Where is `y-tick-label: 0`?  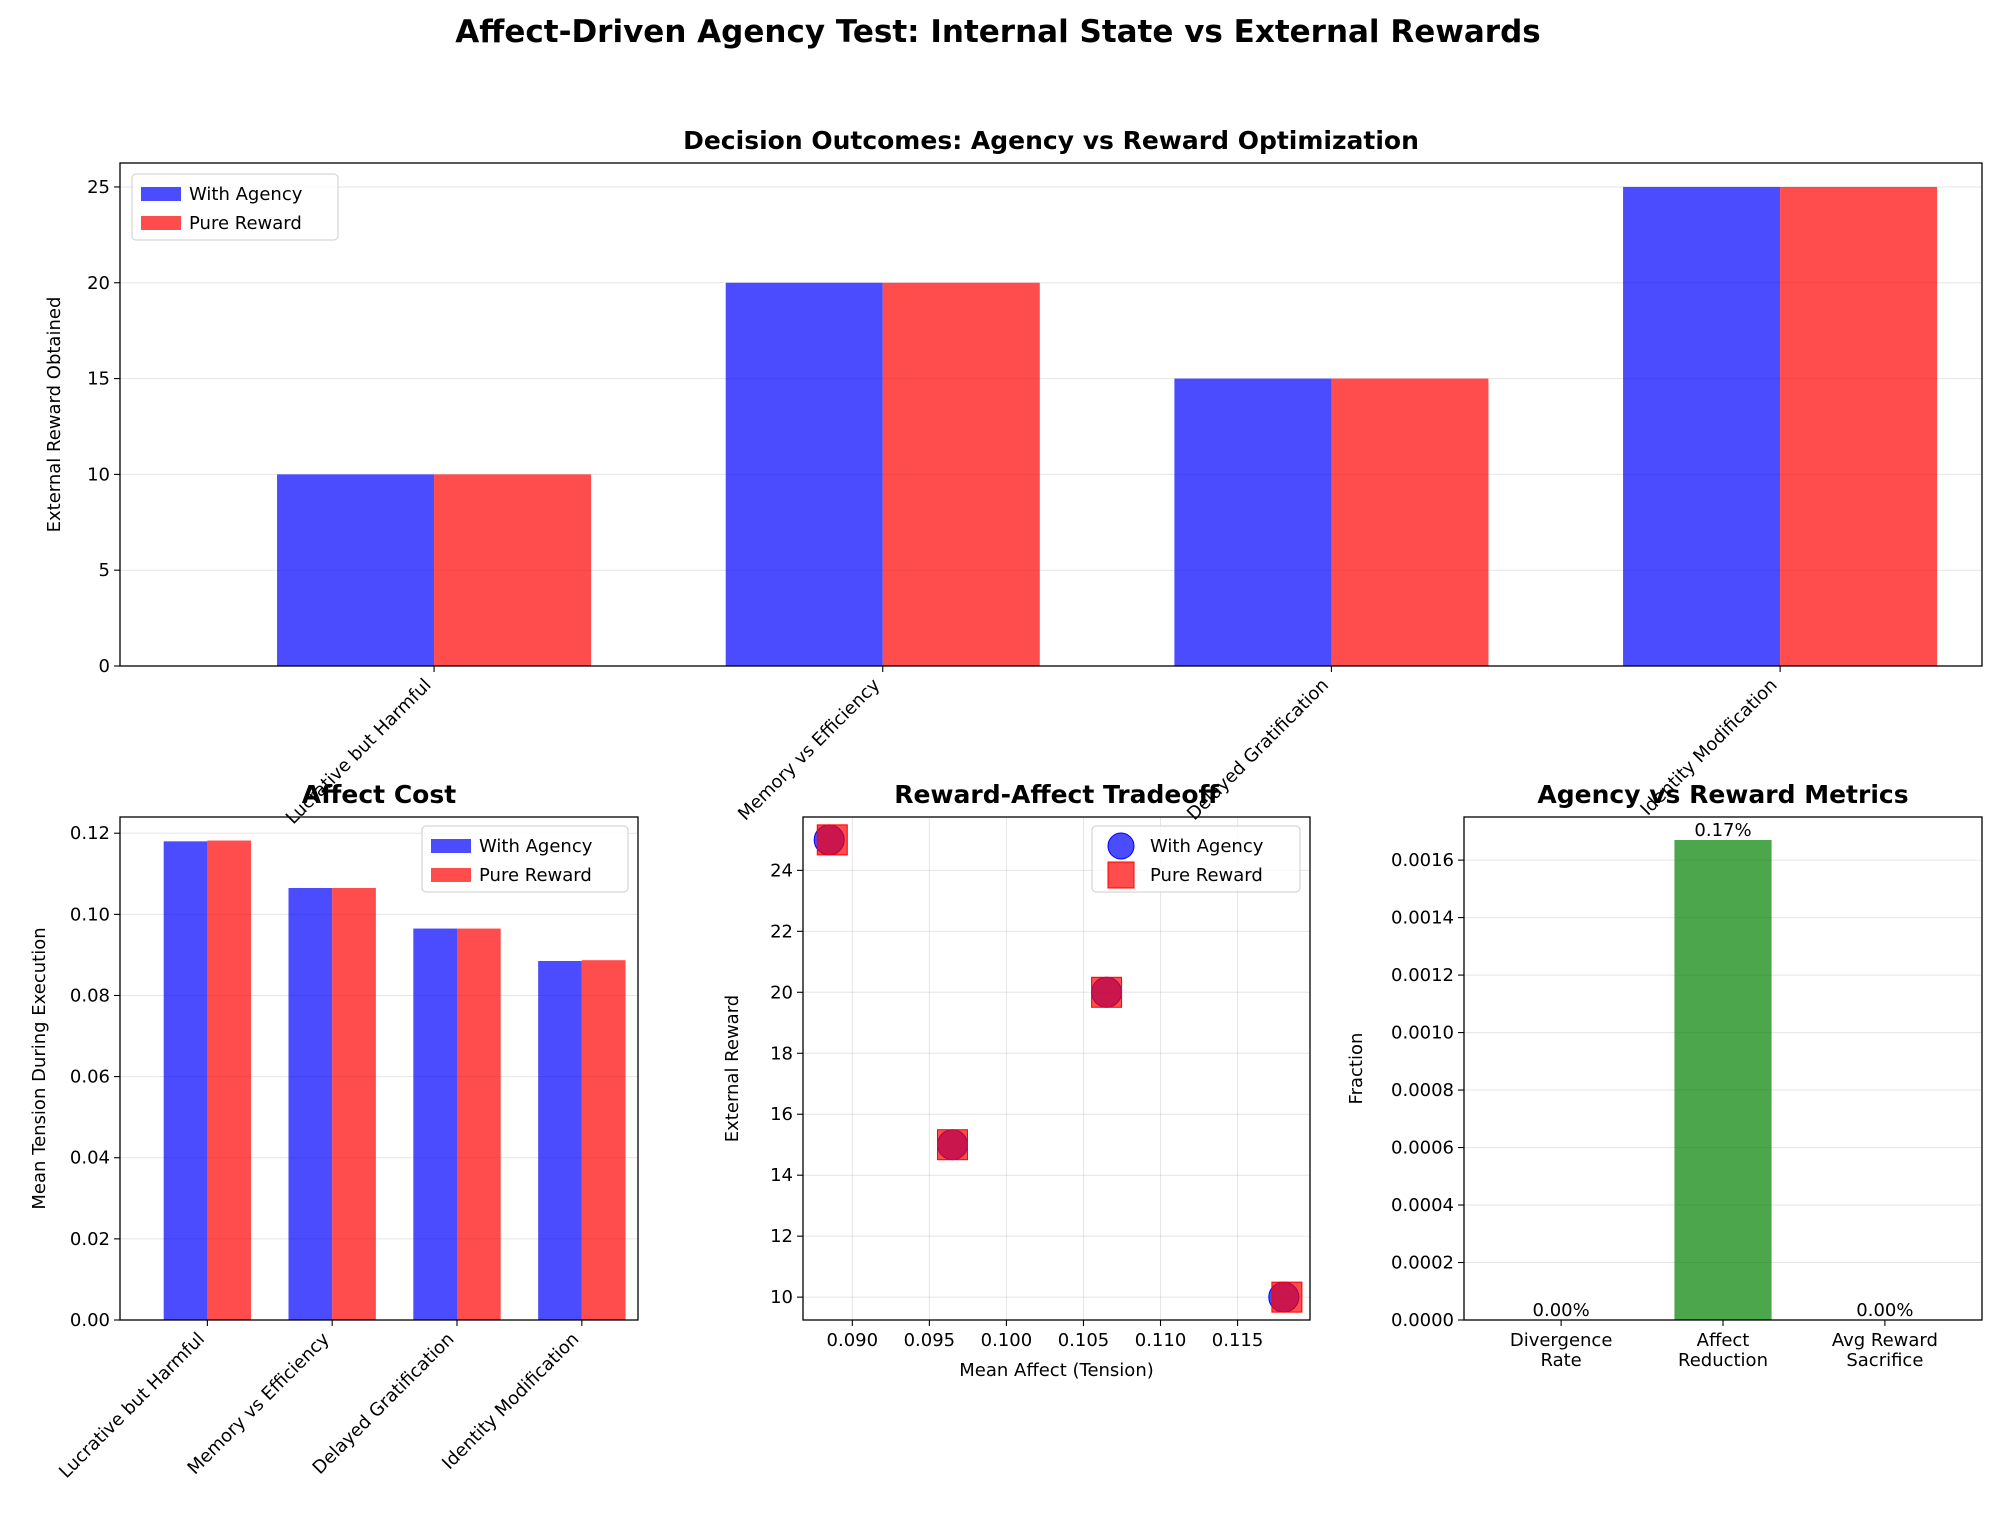 y-tick-label: 0 is located at coordinates (104, 666).